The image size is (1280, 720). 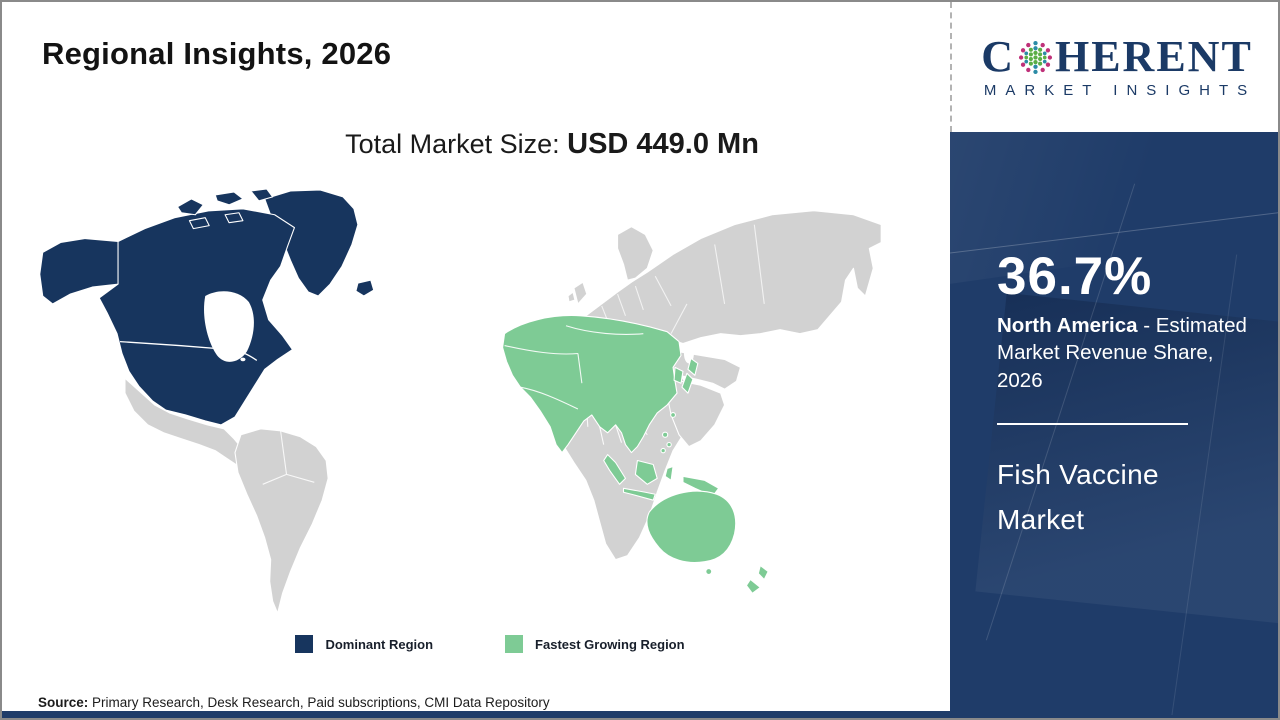 I want to click on dominant-region-swatch, so click(x=304, y=644).